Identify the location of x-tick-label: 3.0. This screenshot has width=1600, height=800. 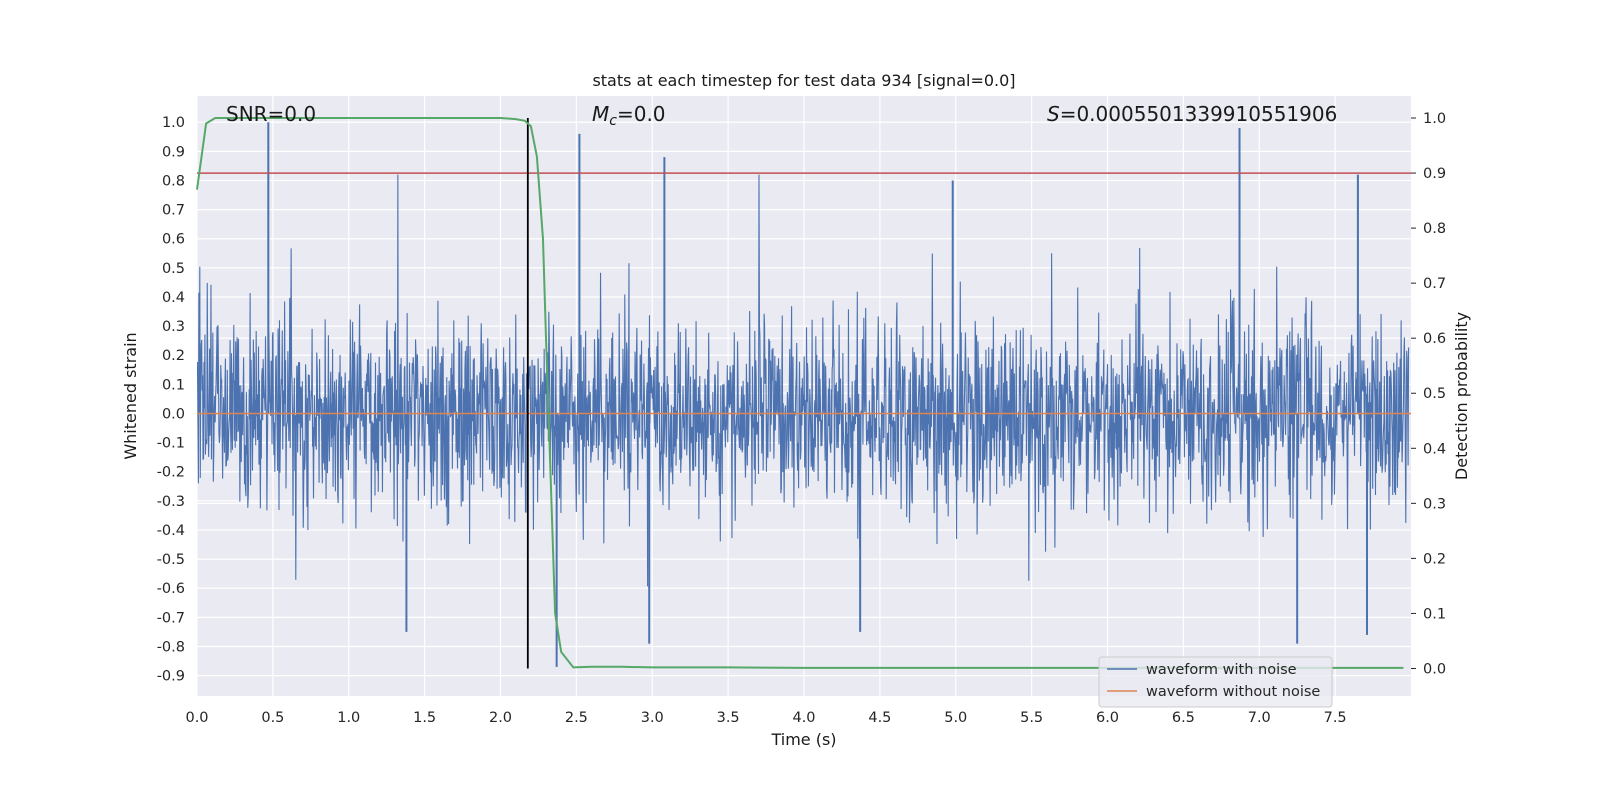
(652, 718).